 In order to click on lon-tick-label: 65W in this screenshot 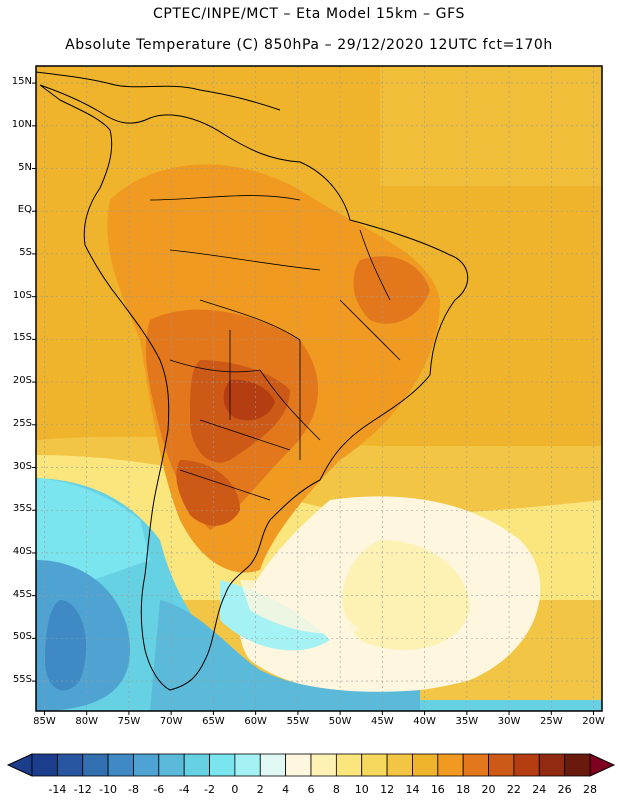, I will do `click(213, 721)`.